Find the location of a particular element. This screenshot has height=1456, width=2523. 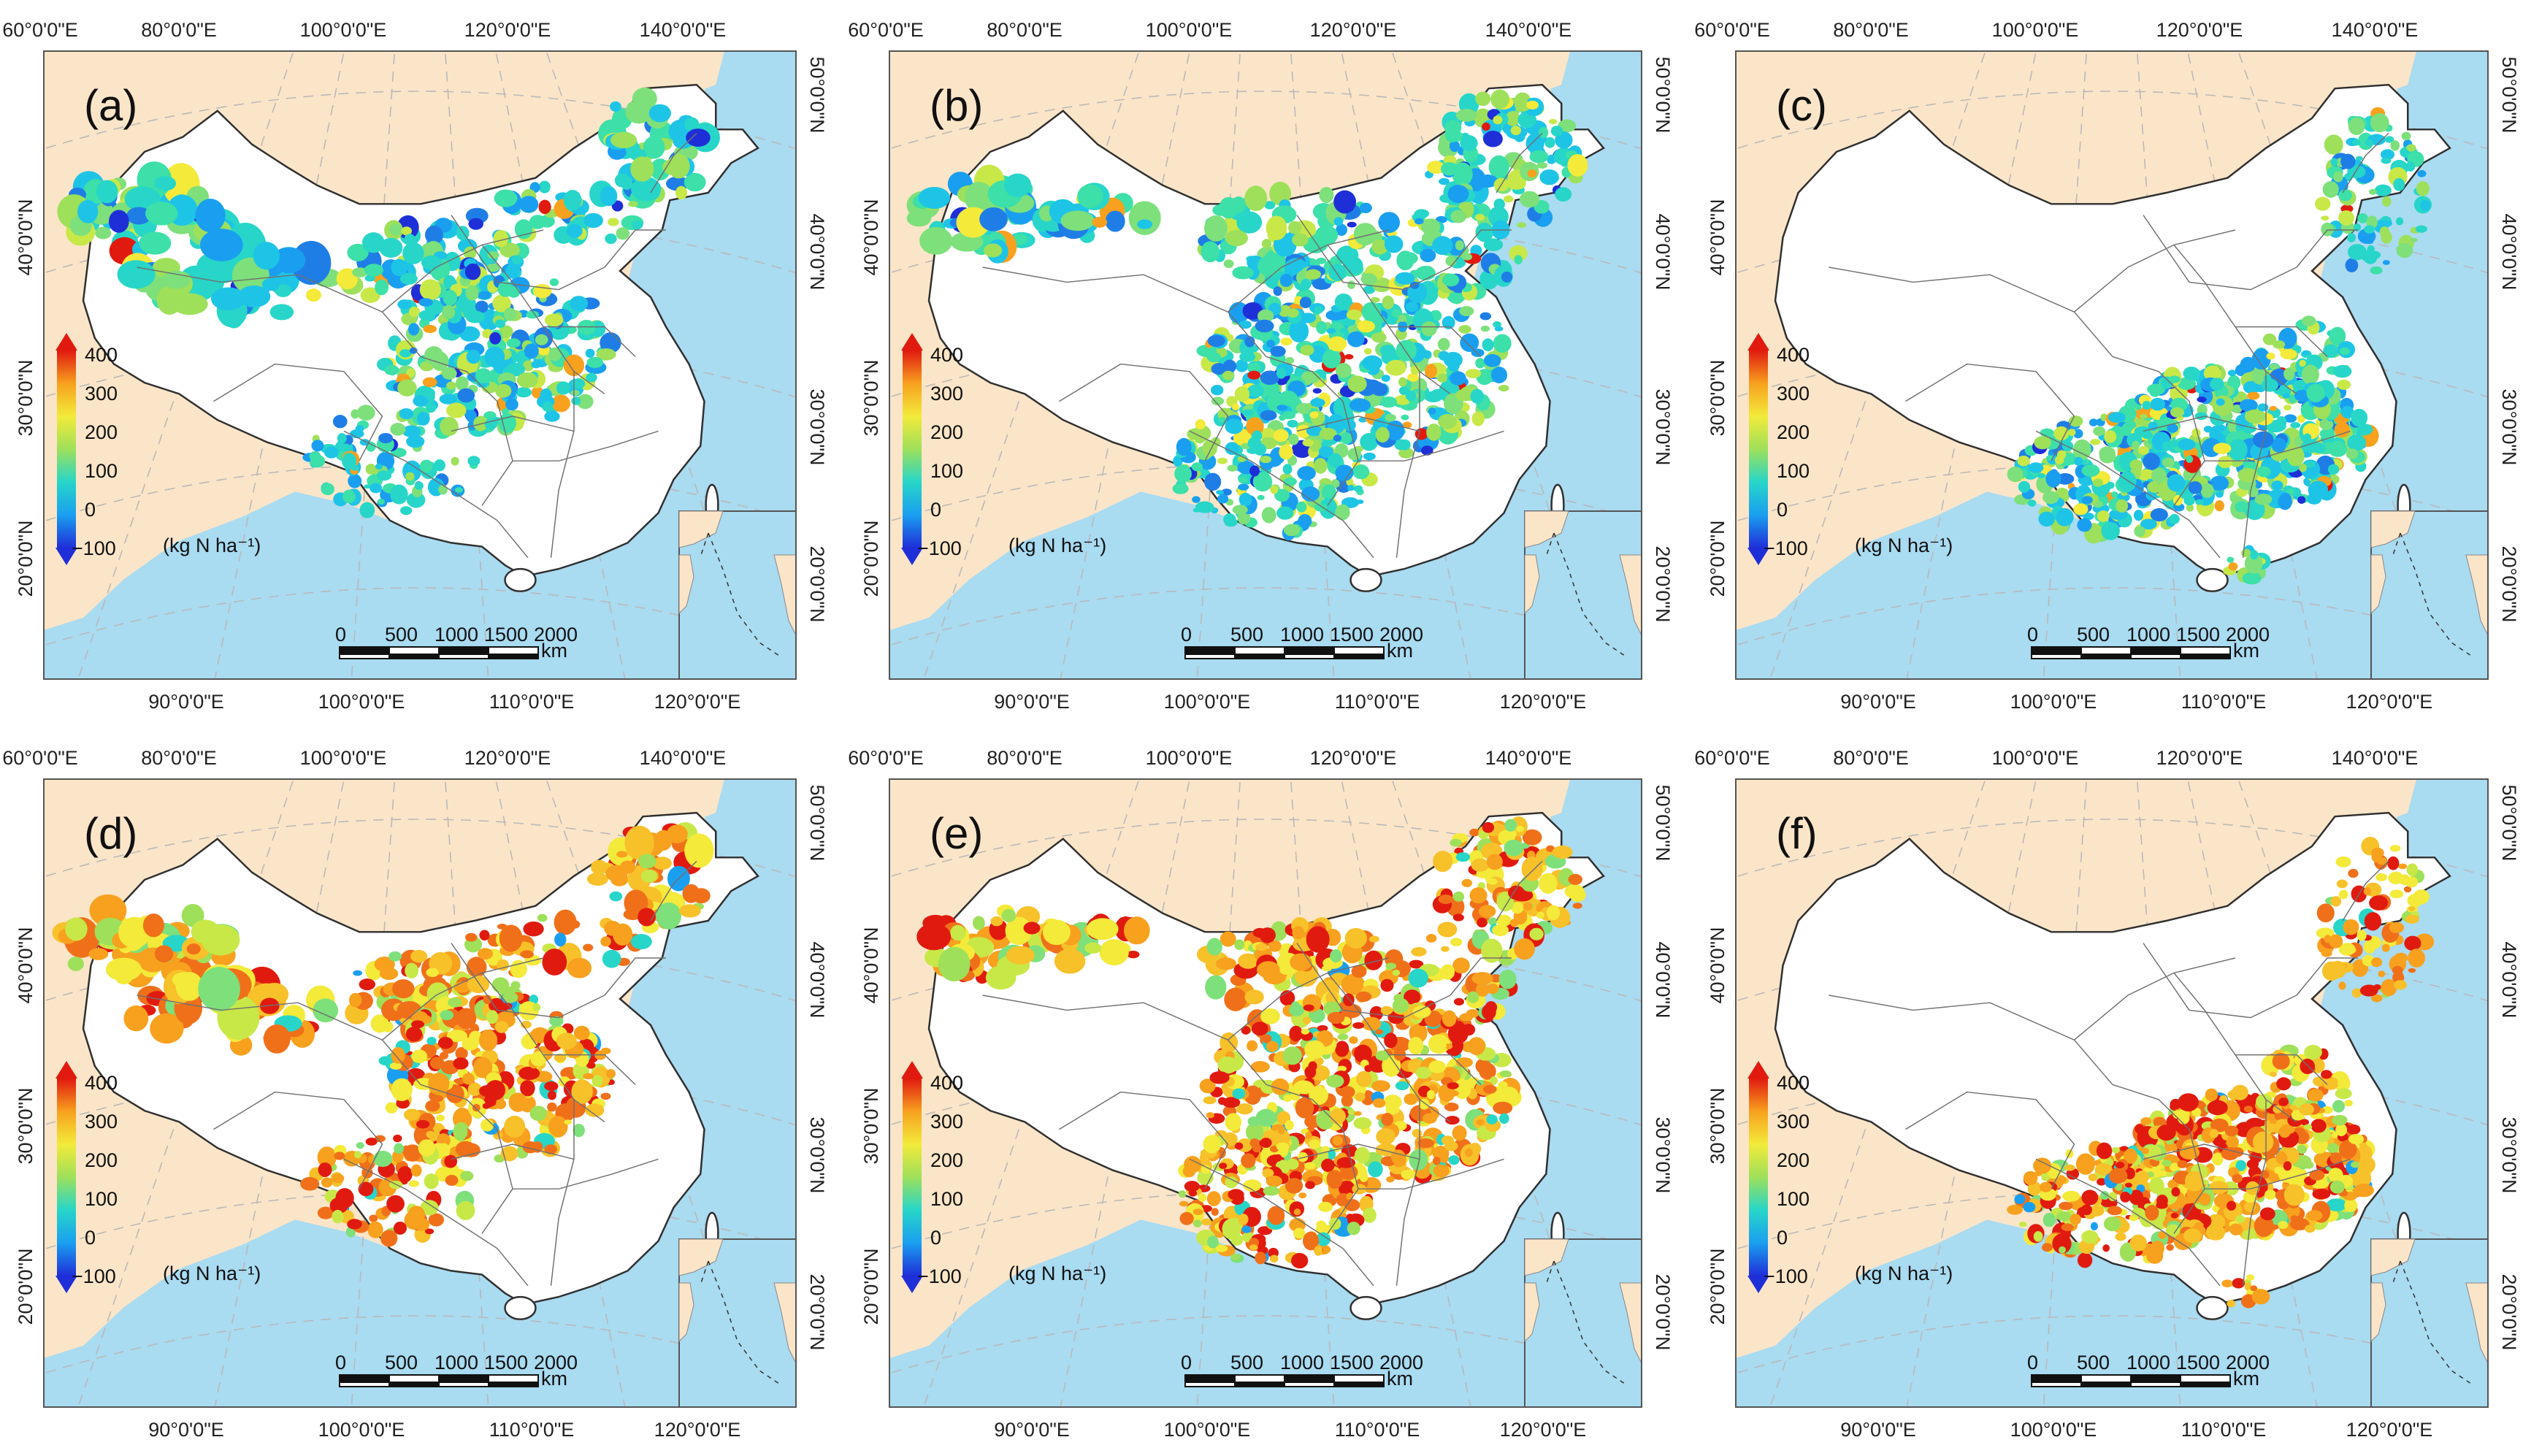

right-axis-label: 50°0'0"N is located at coordinates (817, 94).